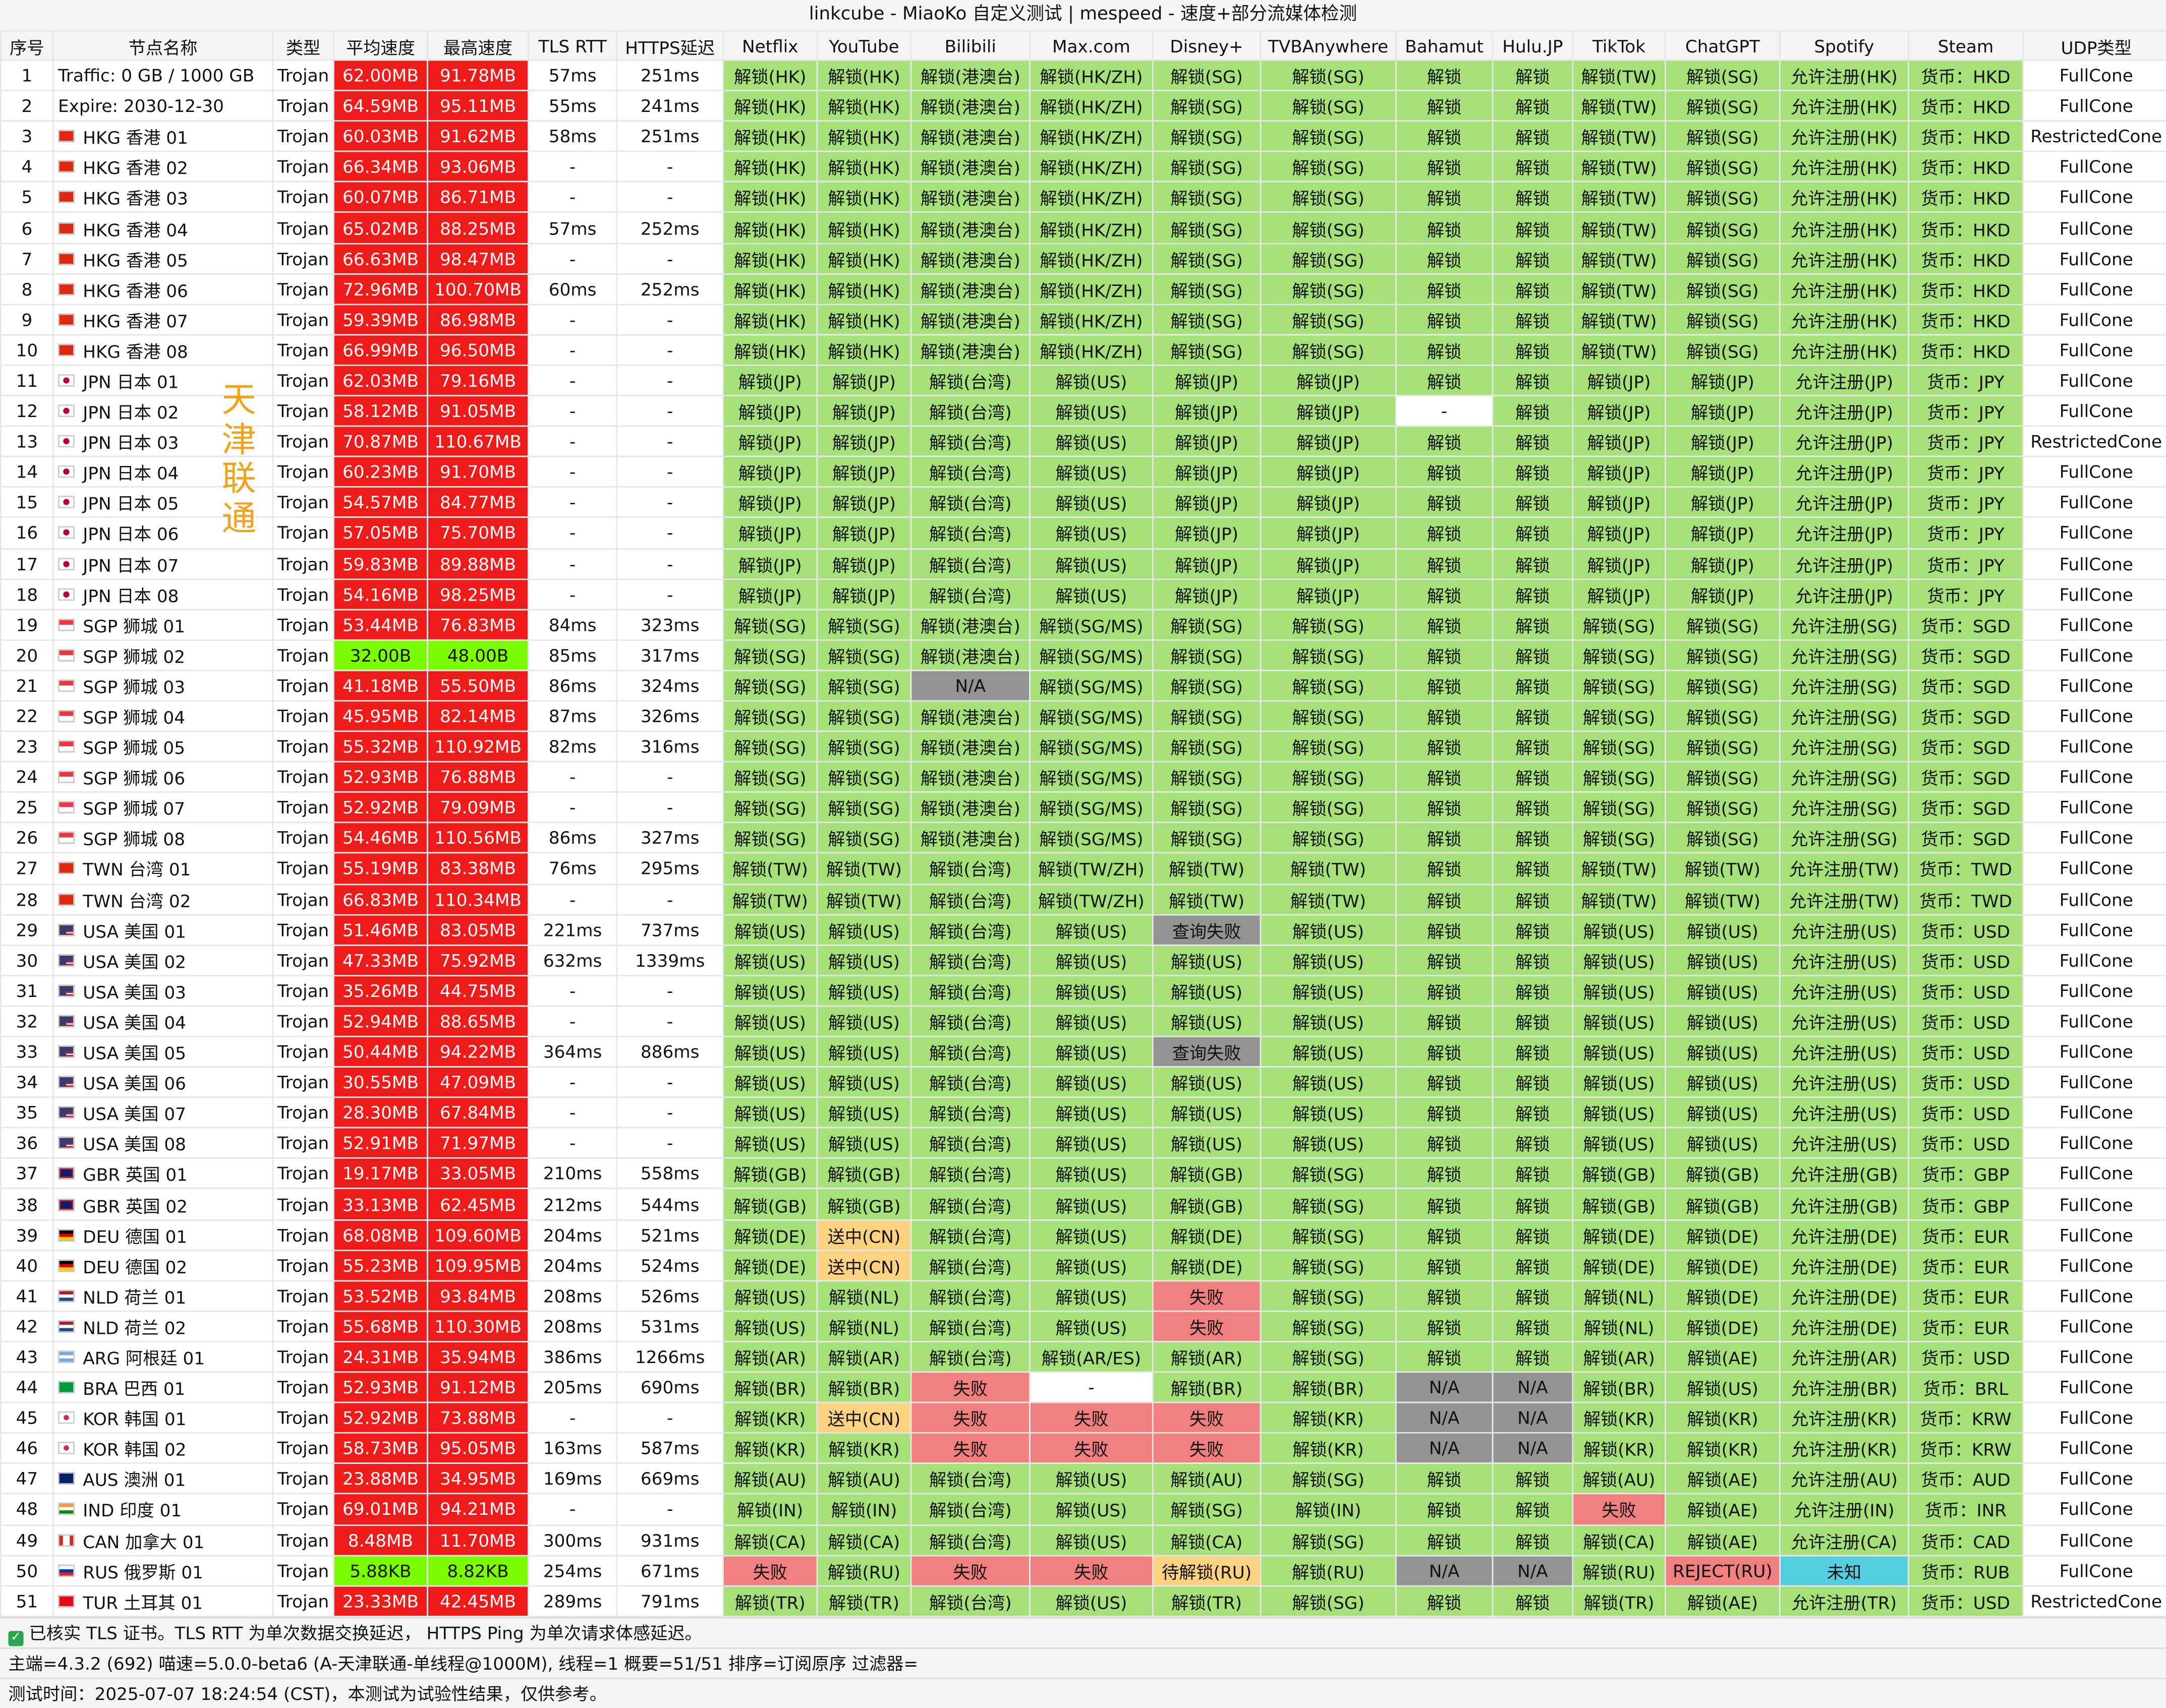 Image resolution: width=2166 pixels, height=1708 pixels. I want to click on node-name: USA 美国 03, so click(163, 990).